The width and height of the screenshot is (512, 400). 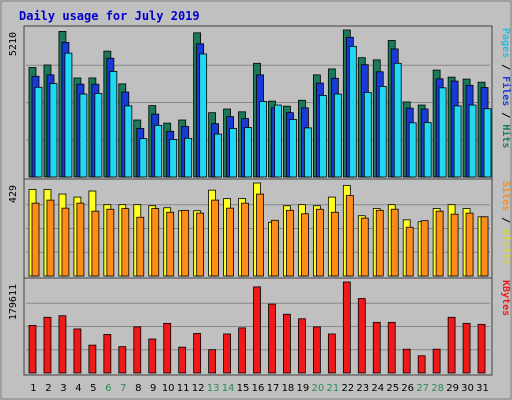 What do you see at coordinates (318, 388) in the screenshot?
I see `day-label-20: 20` at bounding box center [318, 388].